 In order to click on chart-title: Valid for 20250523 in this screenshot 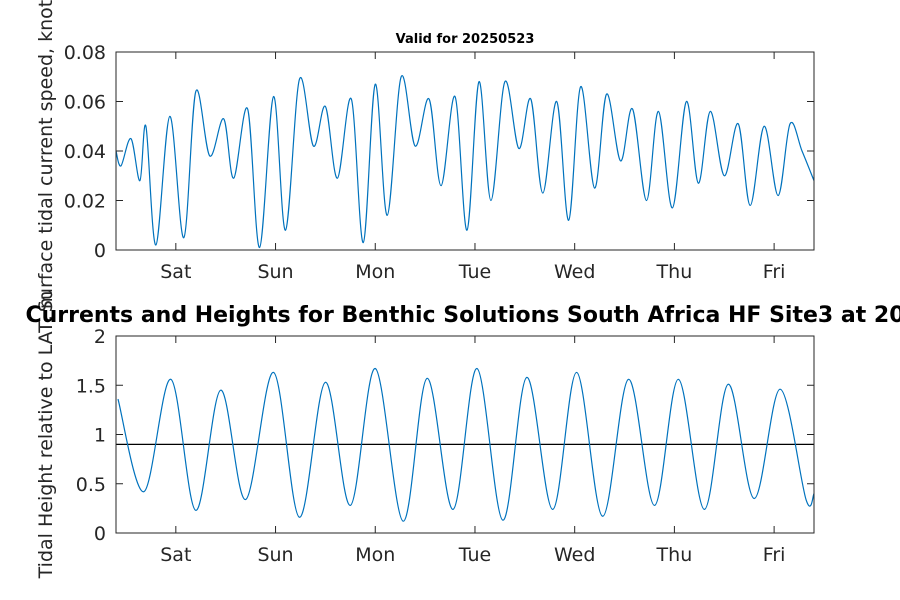, I will do `click(465, 39)`.